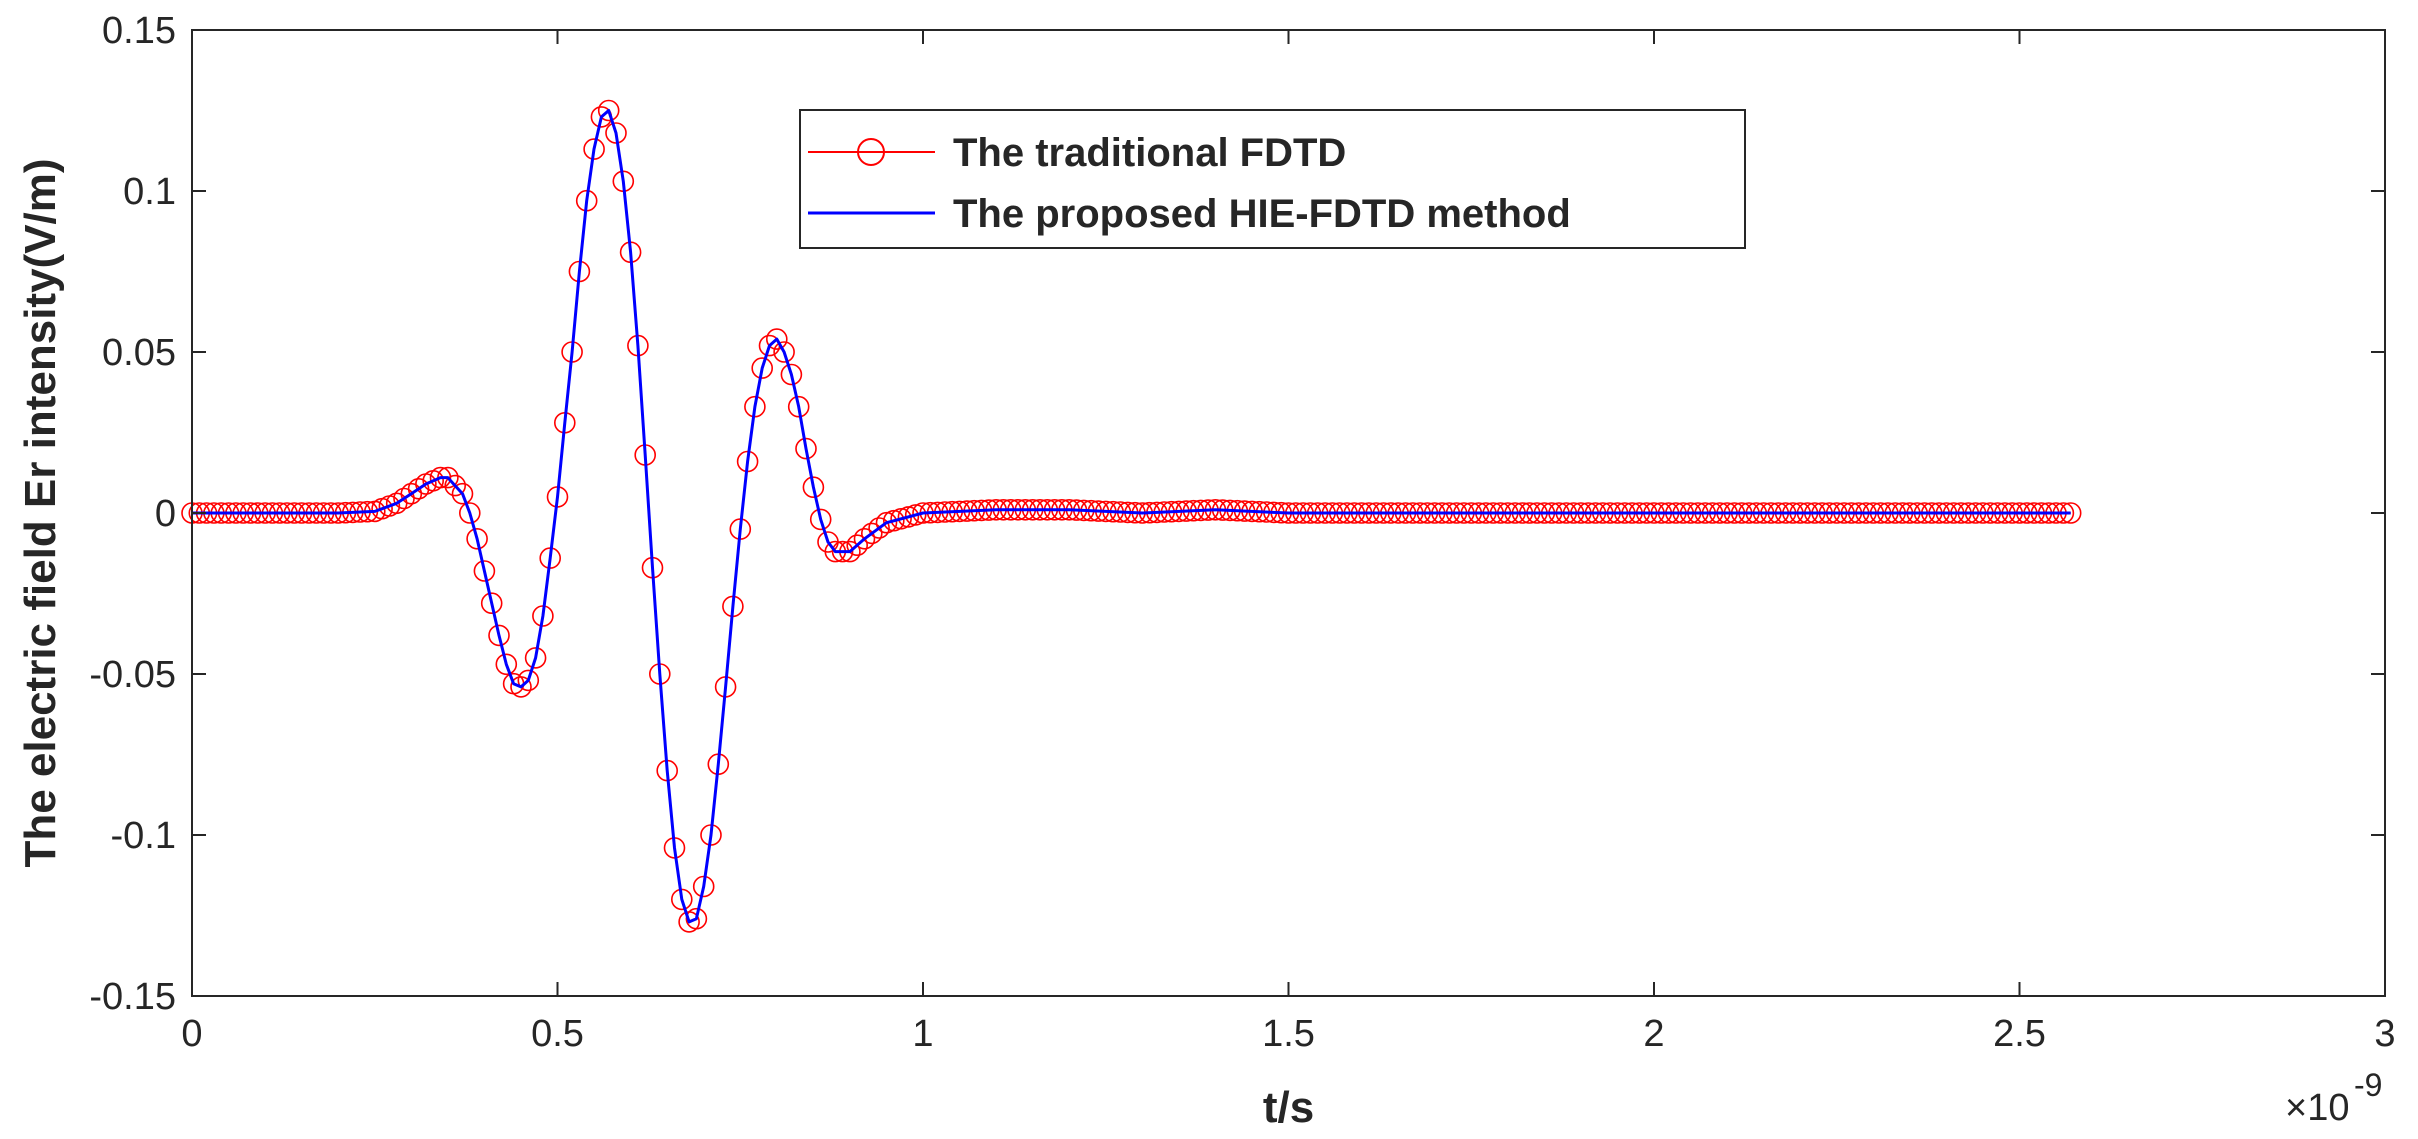  Describe the element at coordinates (191, 1034) in the screenshot. I see `x-tick-label: 0` at that location.